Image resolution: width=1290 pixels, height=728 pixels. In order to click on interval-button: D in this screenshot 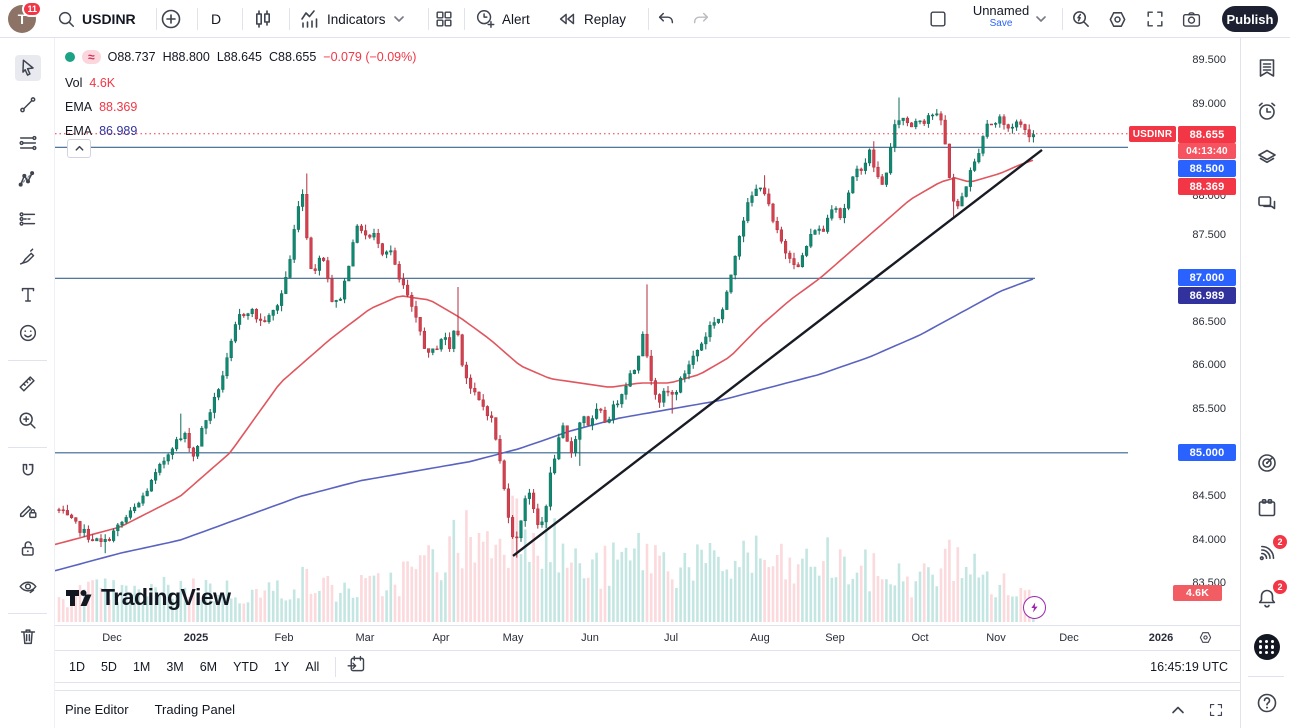, I will do `click(216, 19)`.